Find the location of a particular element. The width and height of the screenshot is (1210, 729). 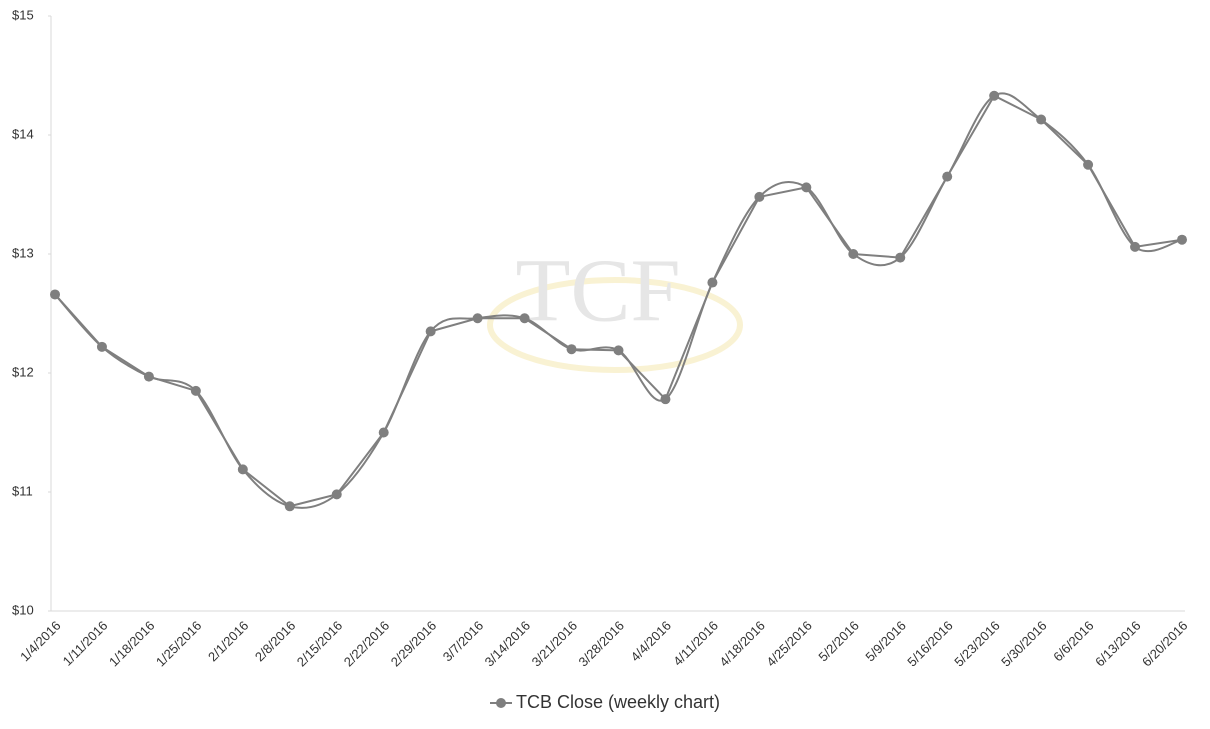

watermark-ring is located at coordinates (615, 325).